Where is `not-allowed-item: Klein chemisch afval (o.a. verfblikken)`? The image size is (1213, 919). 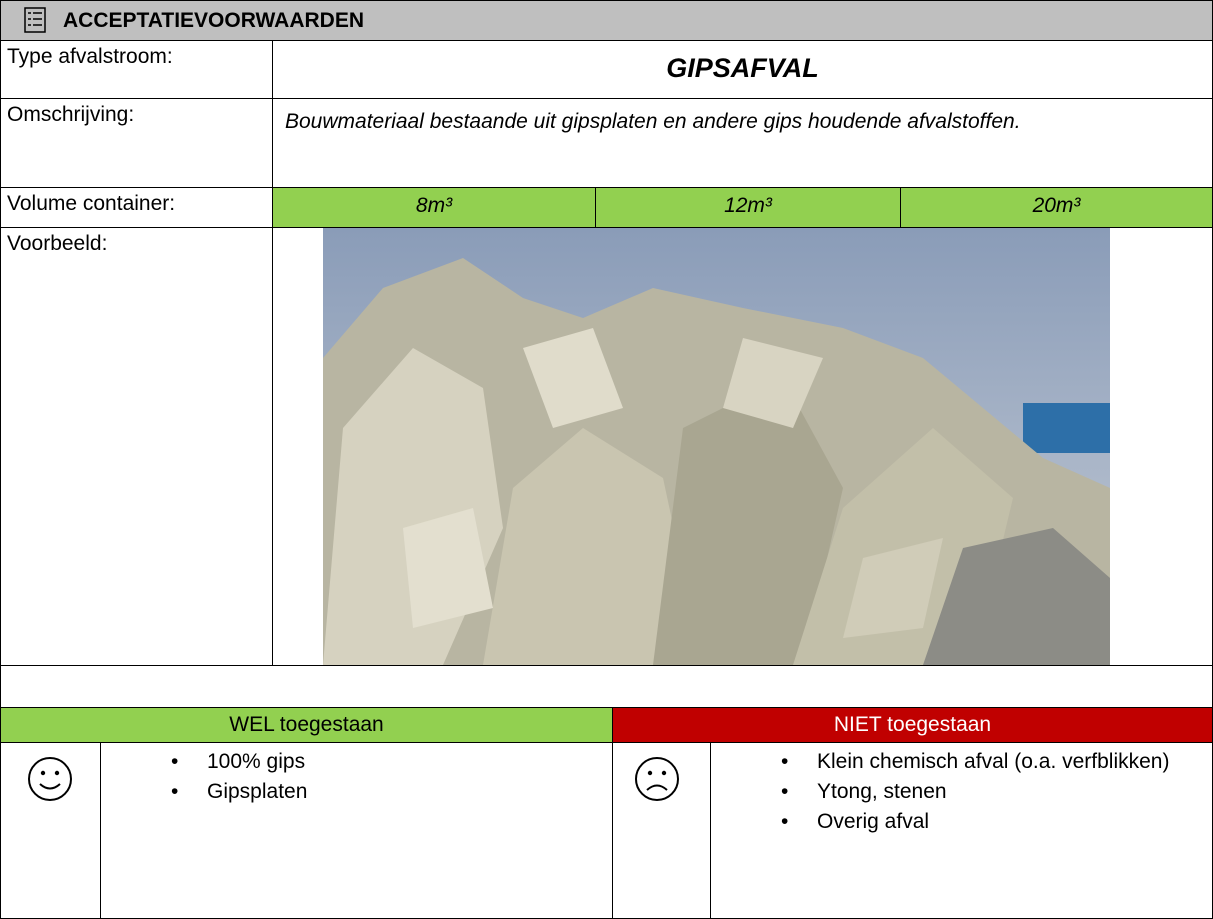 not-allowed-item: Klein chemisch afval (o.a. verfblikken) is located at coordinates (971, 762).